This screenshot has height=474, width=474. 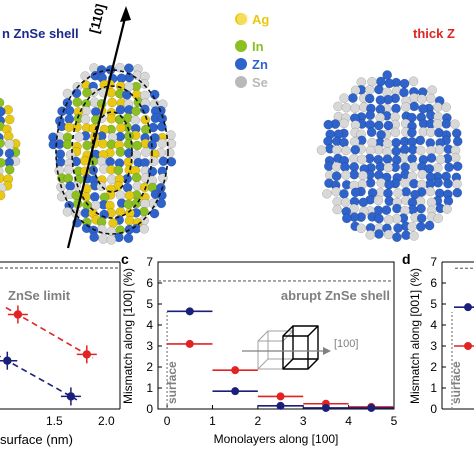 I want to click on thick-shell-nanocrystal-cluster, so click(x=389, y=156).